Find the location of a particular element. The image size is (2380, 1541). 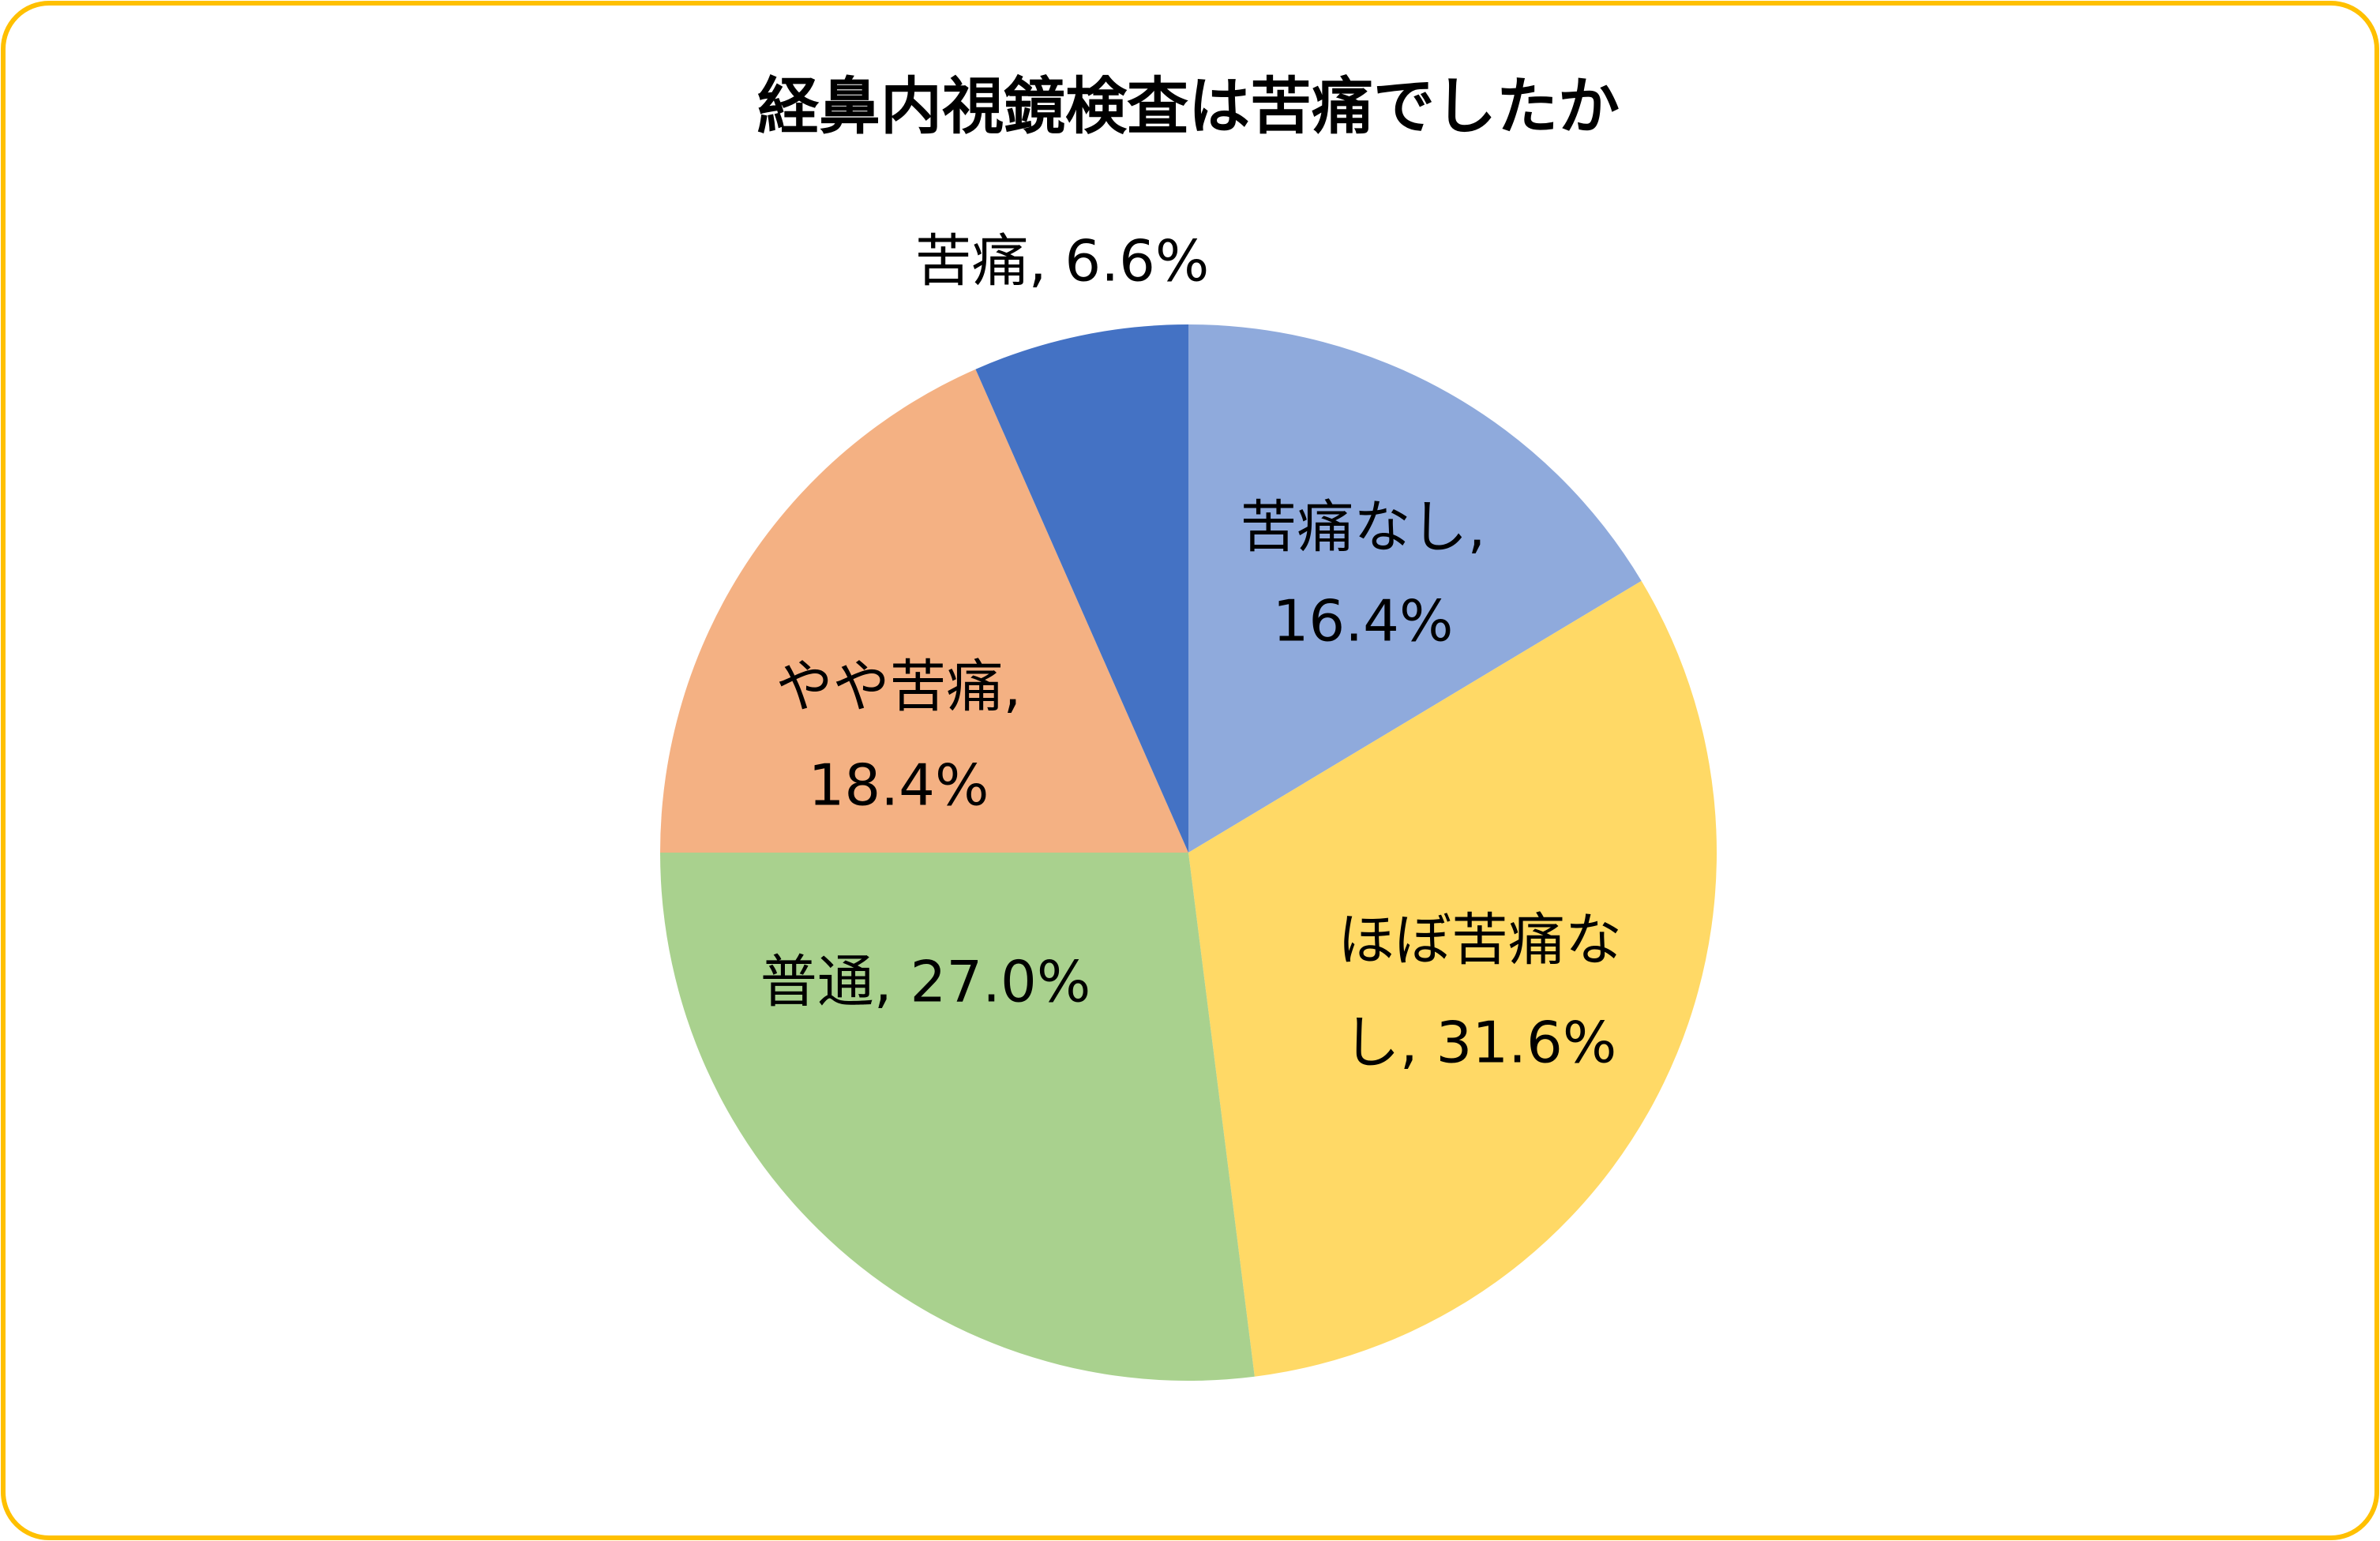

data-label: 普通, 27.0% is located at coordinates (925, 982).